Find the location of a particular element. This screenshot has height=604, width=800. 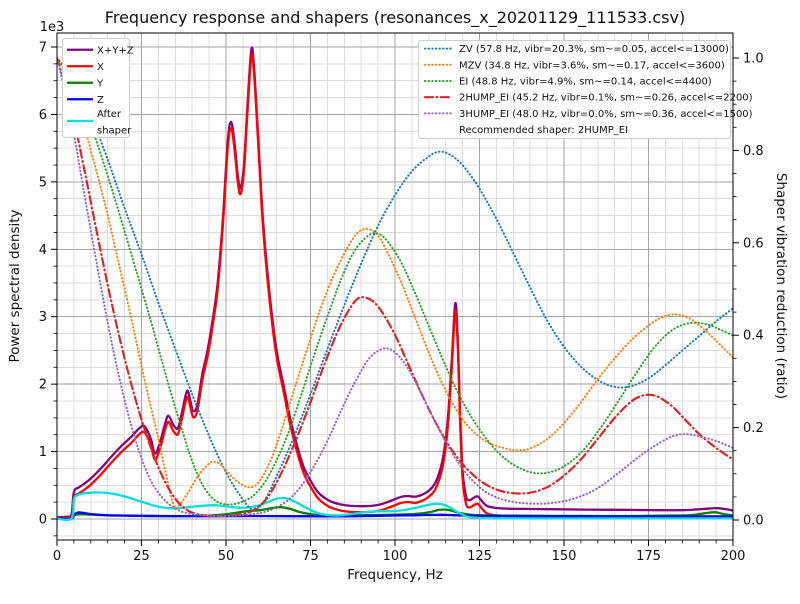

y-right-tick-label: 0.6 is located at coordinates (753, 243).